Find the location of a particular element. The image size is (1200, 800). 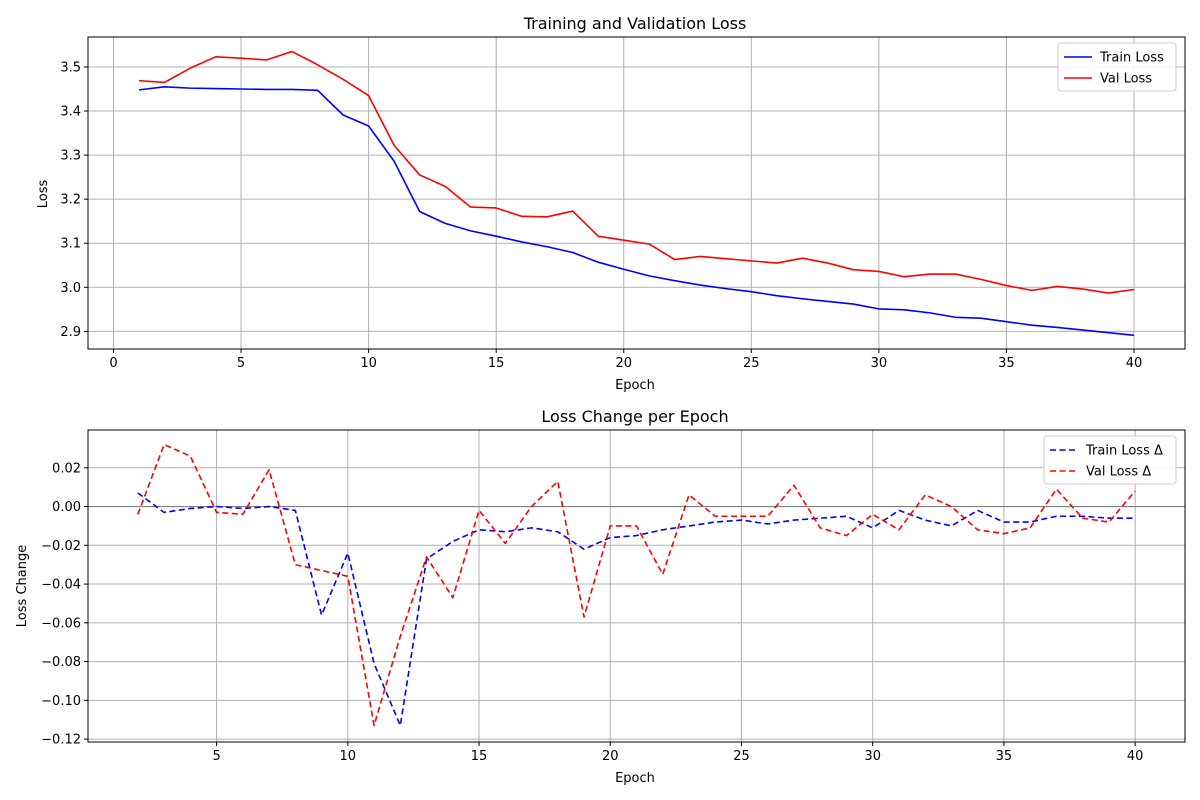

loss-panel-y-tick-label: 3.5 is located at coordinates (70, 67).